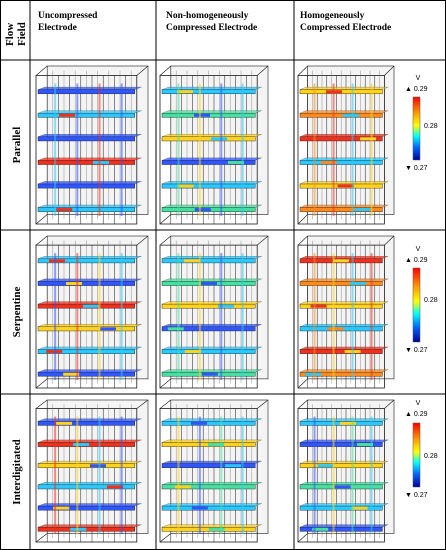 This screenshot has height=550, width=446. I want to click on electrode-render-r3-c3, so click(346, 471).